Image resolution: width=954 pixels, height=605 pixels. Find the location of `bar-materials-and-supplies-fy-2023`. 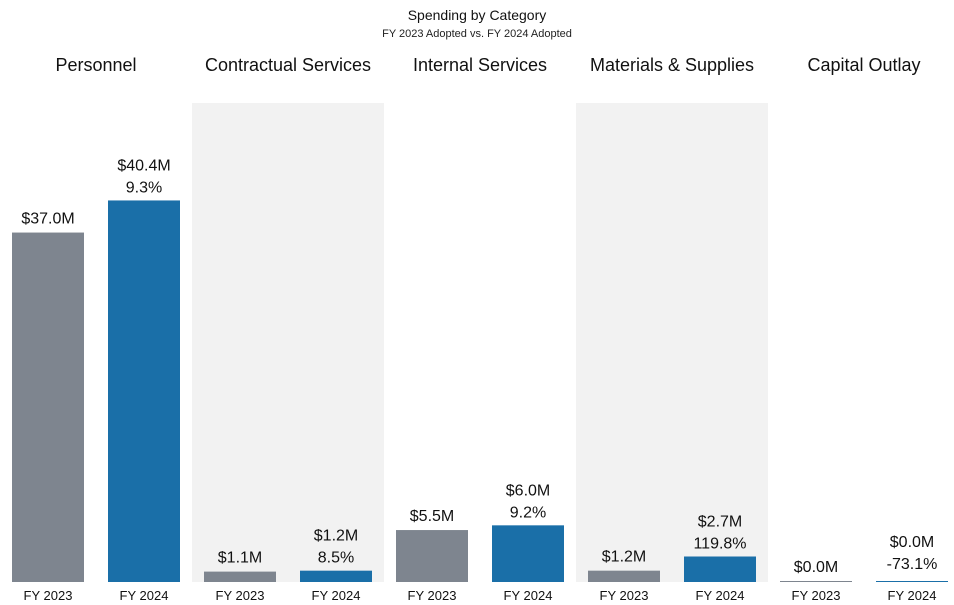

bar-materials-and-supplies-fy-2023 is located at coordinates (624, 576).